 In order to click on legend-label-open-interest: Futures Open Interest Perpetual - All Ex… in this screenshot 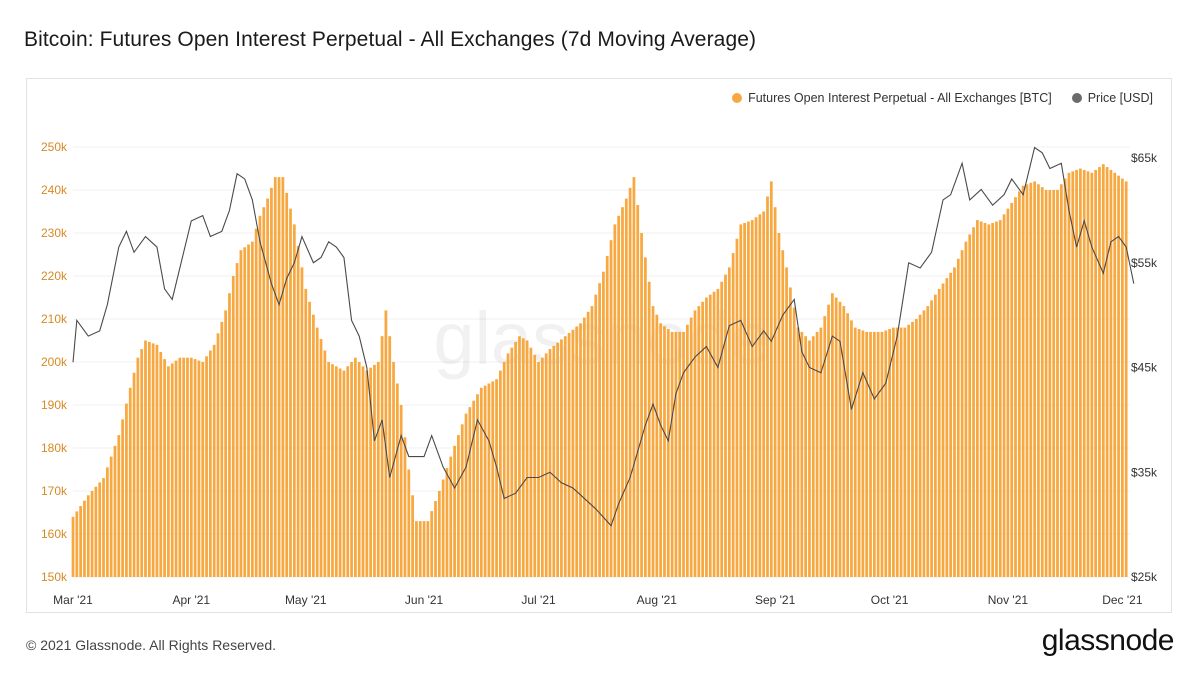, I will do `click(900, 98)`.